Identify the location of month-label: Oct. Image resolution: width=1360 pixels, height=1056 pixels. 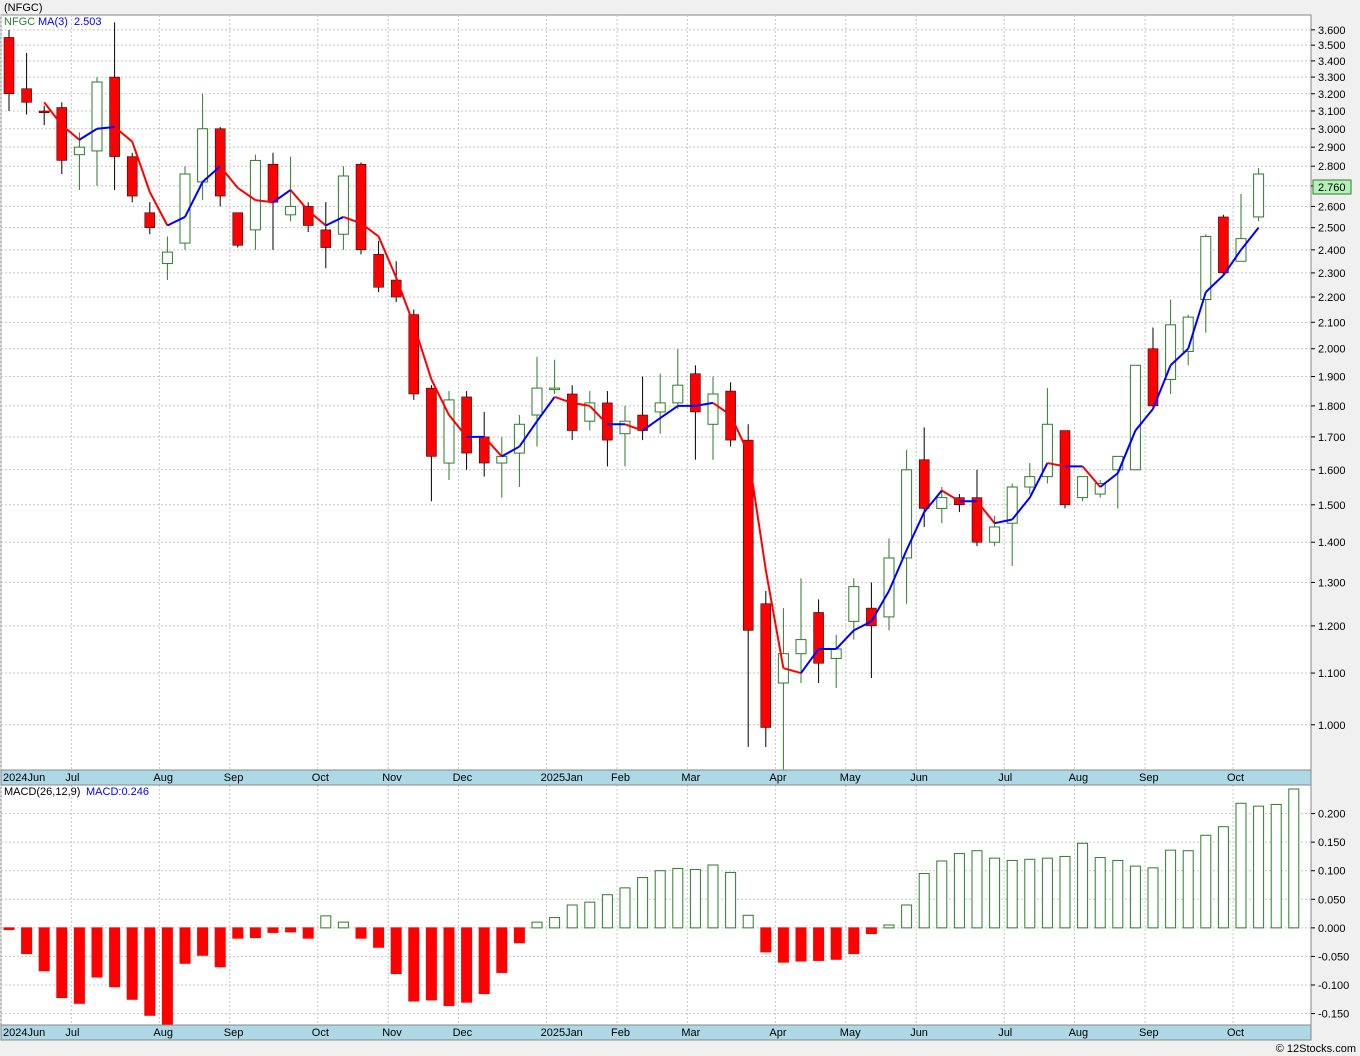
(320, 778).